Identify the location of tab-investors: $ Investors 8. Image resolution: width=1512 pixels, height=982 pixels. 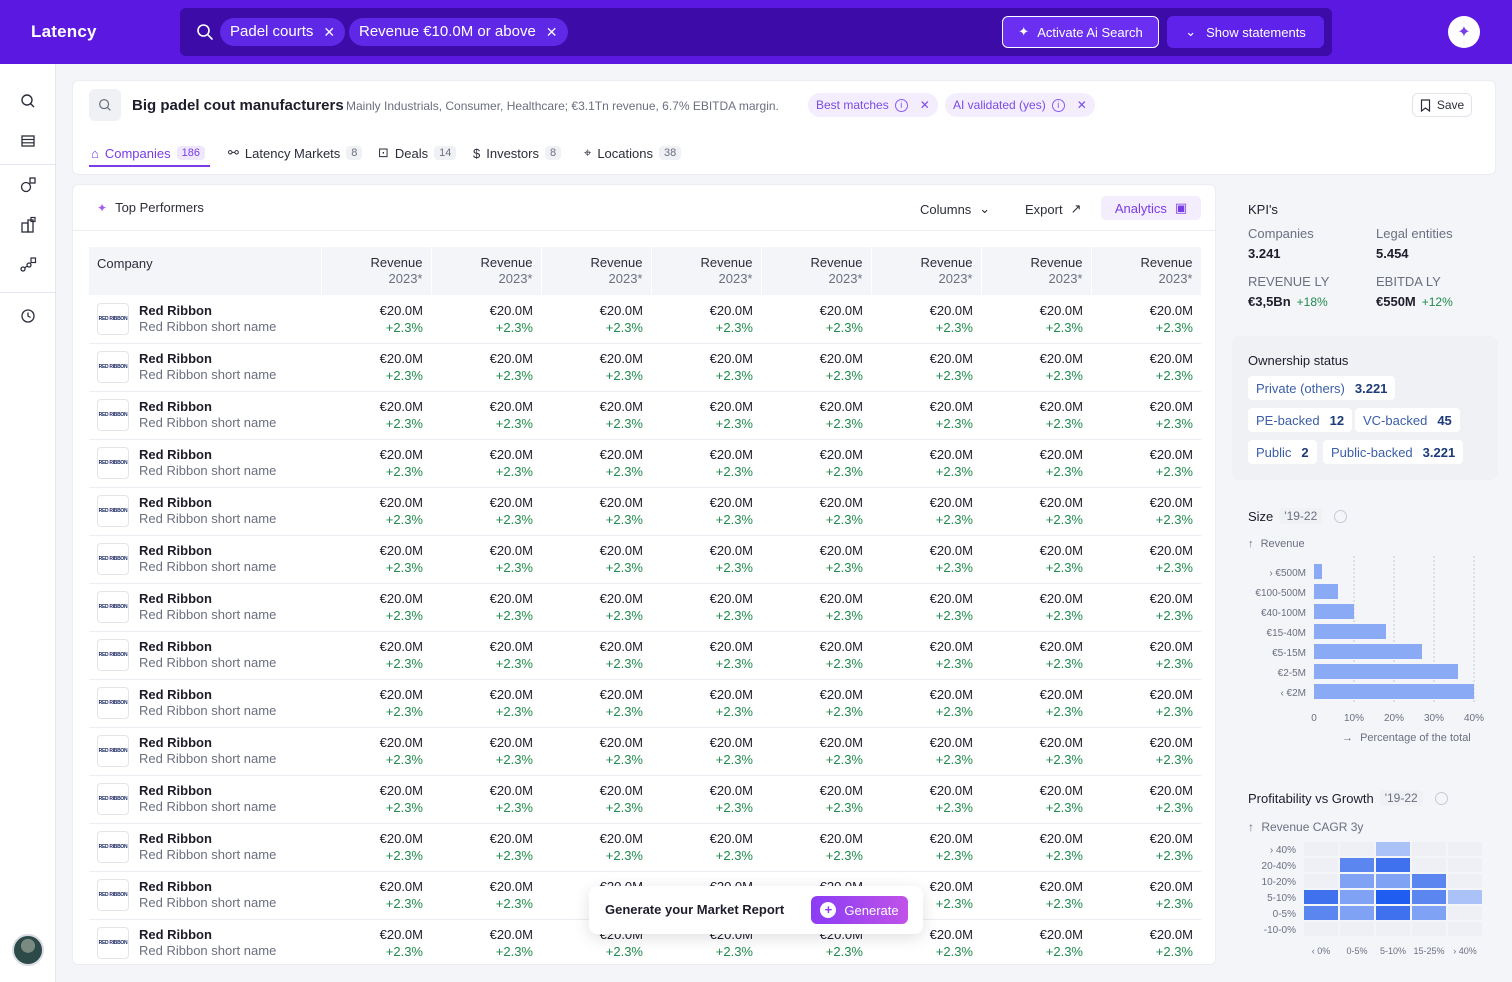
(517, 153).